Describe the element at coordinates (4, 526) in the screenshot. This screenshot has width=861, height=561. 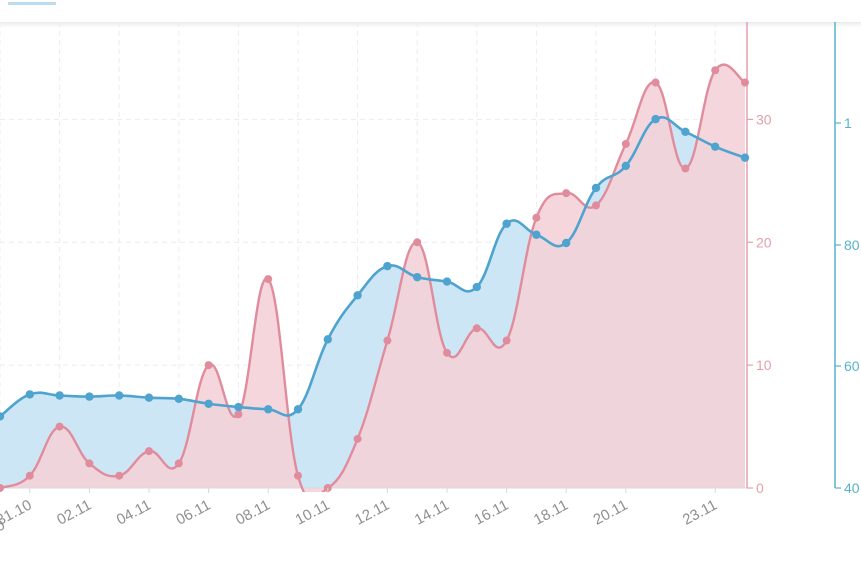
I see `x-axis-tick-label-fragment: 0` at that location.